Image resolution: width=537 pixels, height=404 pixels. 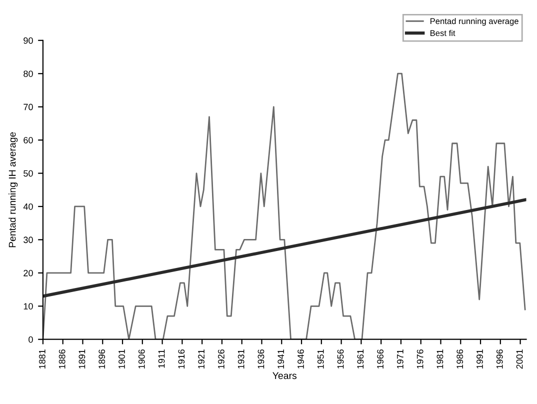 I want to click on x-tick-label: 1996, so click(x=499, y=358).